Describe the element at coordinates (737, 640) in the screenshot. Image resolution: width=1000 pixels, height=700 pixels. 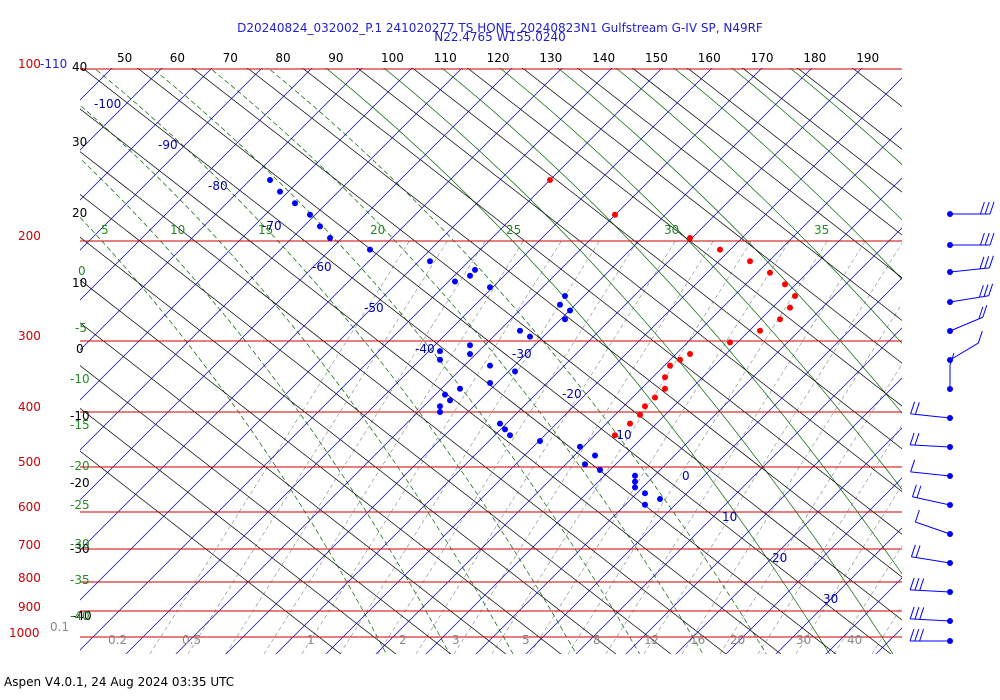
I see `mixing-ratio-label: 20` at that location.